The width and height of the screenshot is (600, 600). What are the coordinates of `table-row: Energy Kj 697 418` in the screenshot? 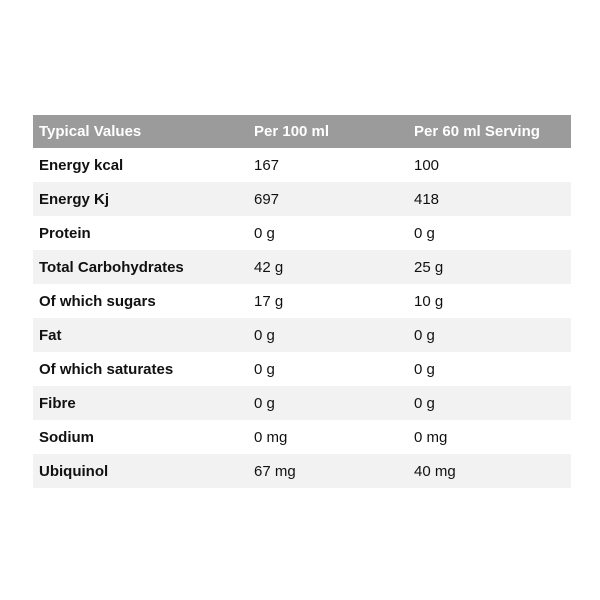 It's located at (302, 199).